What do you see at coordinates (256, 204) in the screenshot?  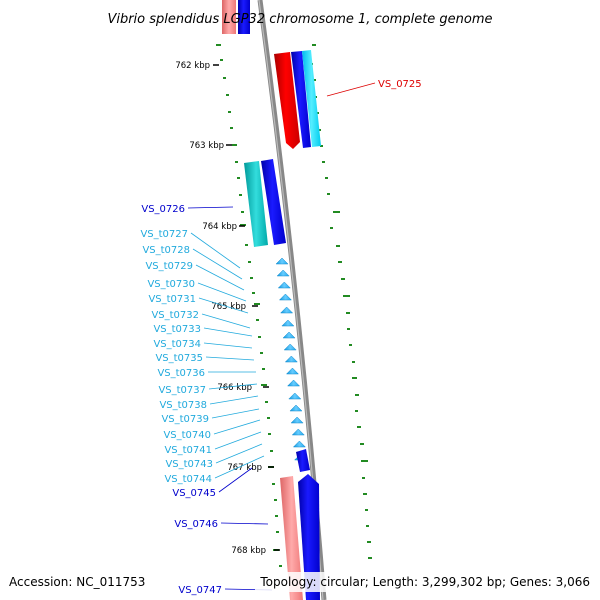 I see `cds-vs0726-teal` at bounding box center [256, 204].